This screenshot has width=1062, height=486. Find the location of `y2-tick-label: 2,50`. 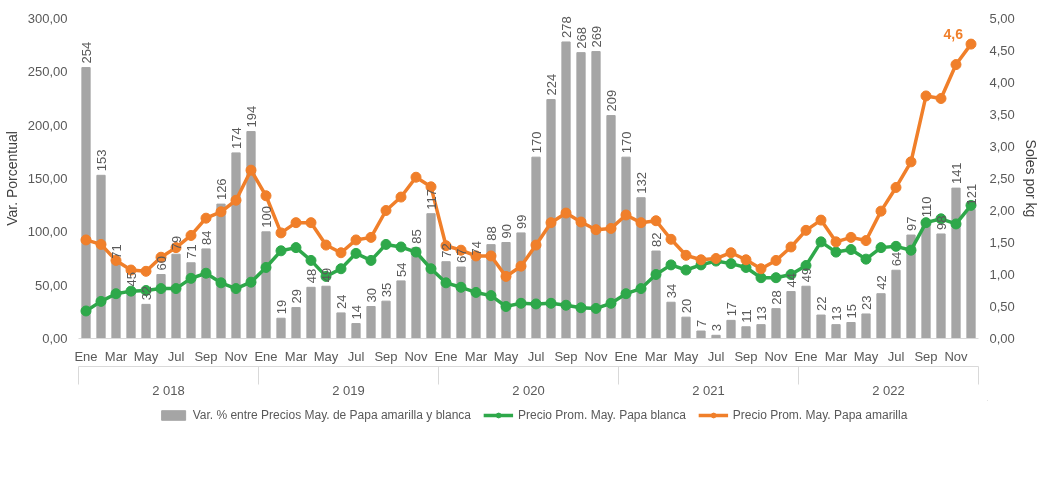

y2-tick-label: 2,50 is located at coordinates (1002, 178).